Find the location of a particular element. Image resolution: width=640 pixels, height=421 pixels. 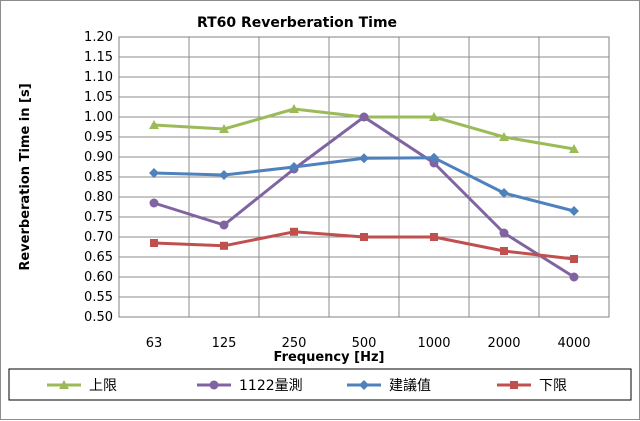

x-tick-label: 125 is located at coordinates (224, 343).